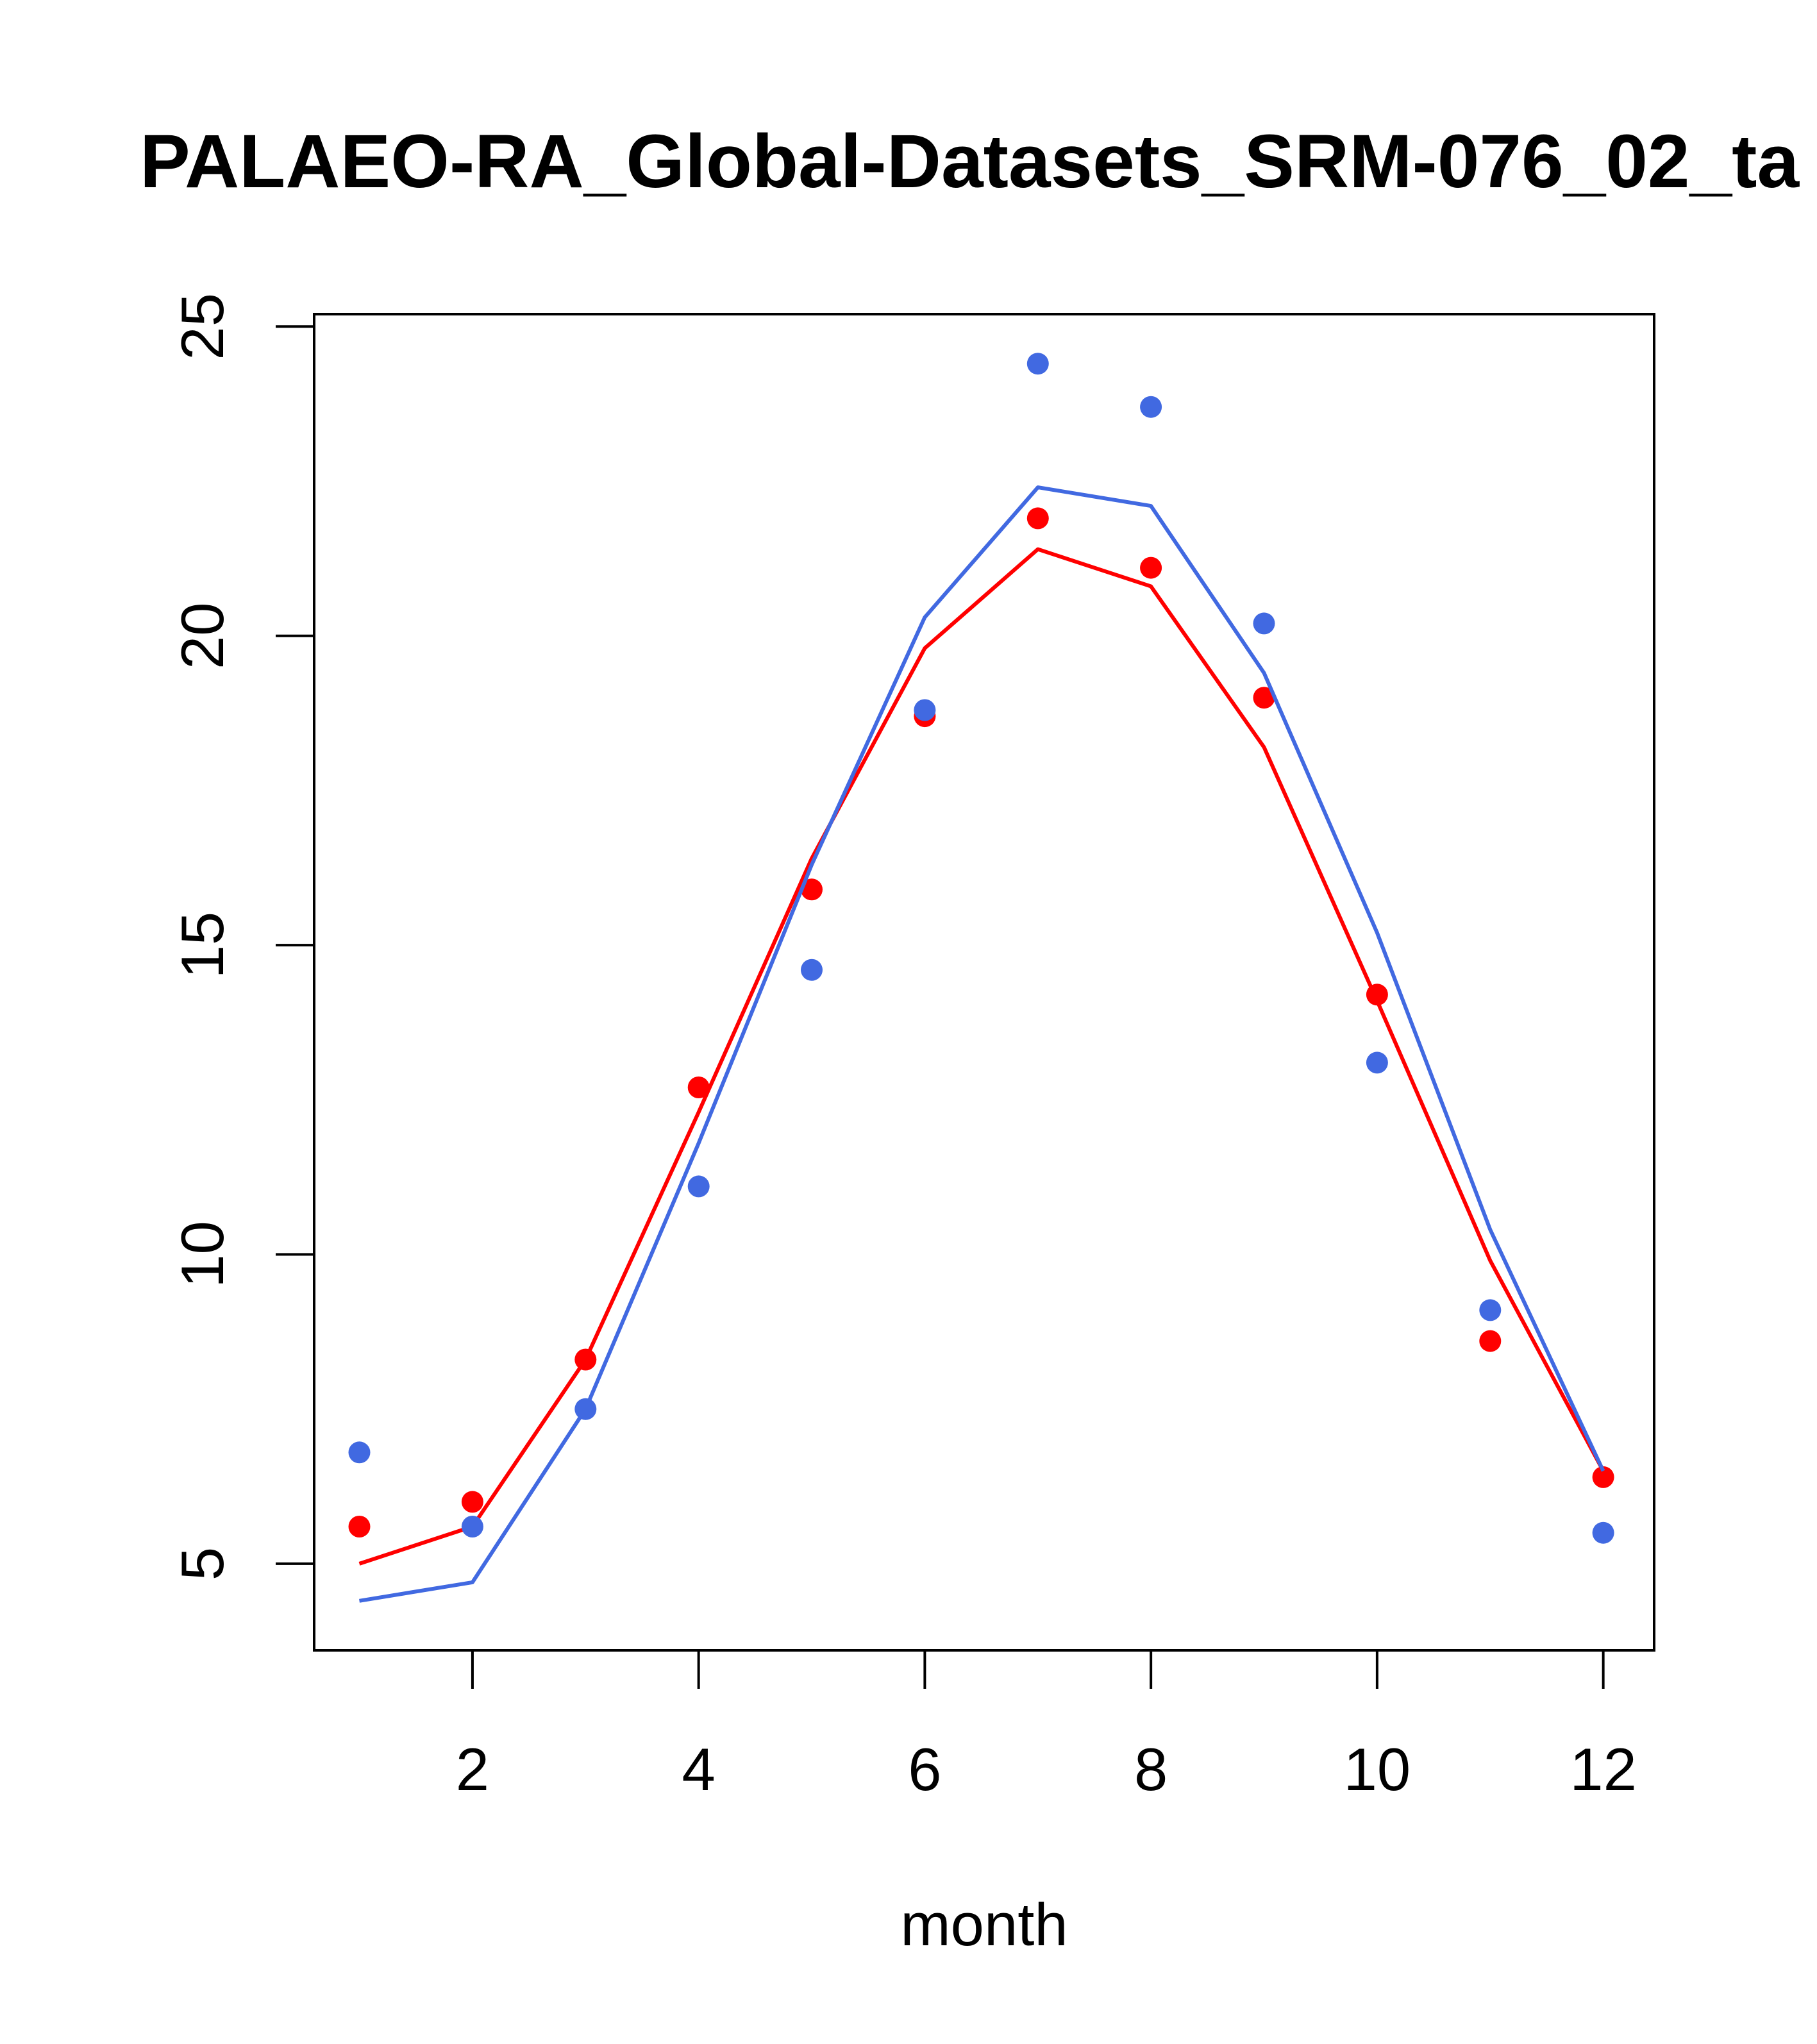  Describe the element at coordinates (970, 161) in the screenshot. I see `chart-title: PALAEO-RA_Global-Datasets_SRM-076_02_ta` at that location.